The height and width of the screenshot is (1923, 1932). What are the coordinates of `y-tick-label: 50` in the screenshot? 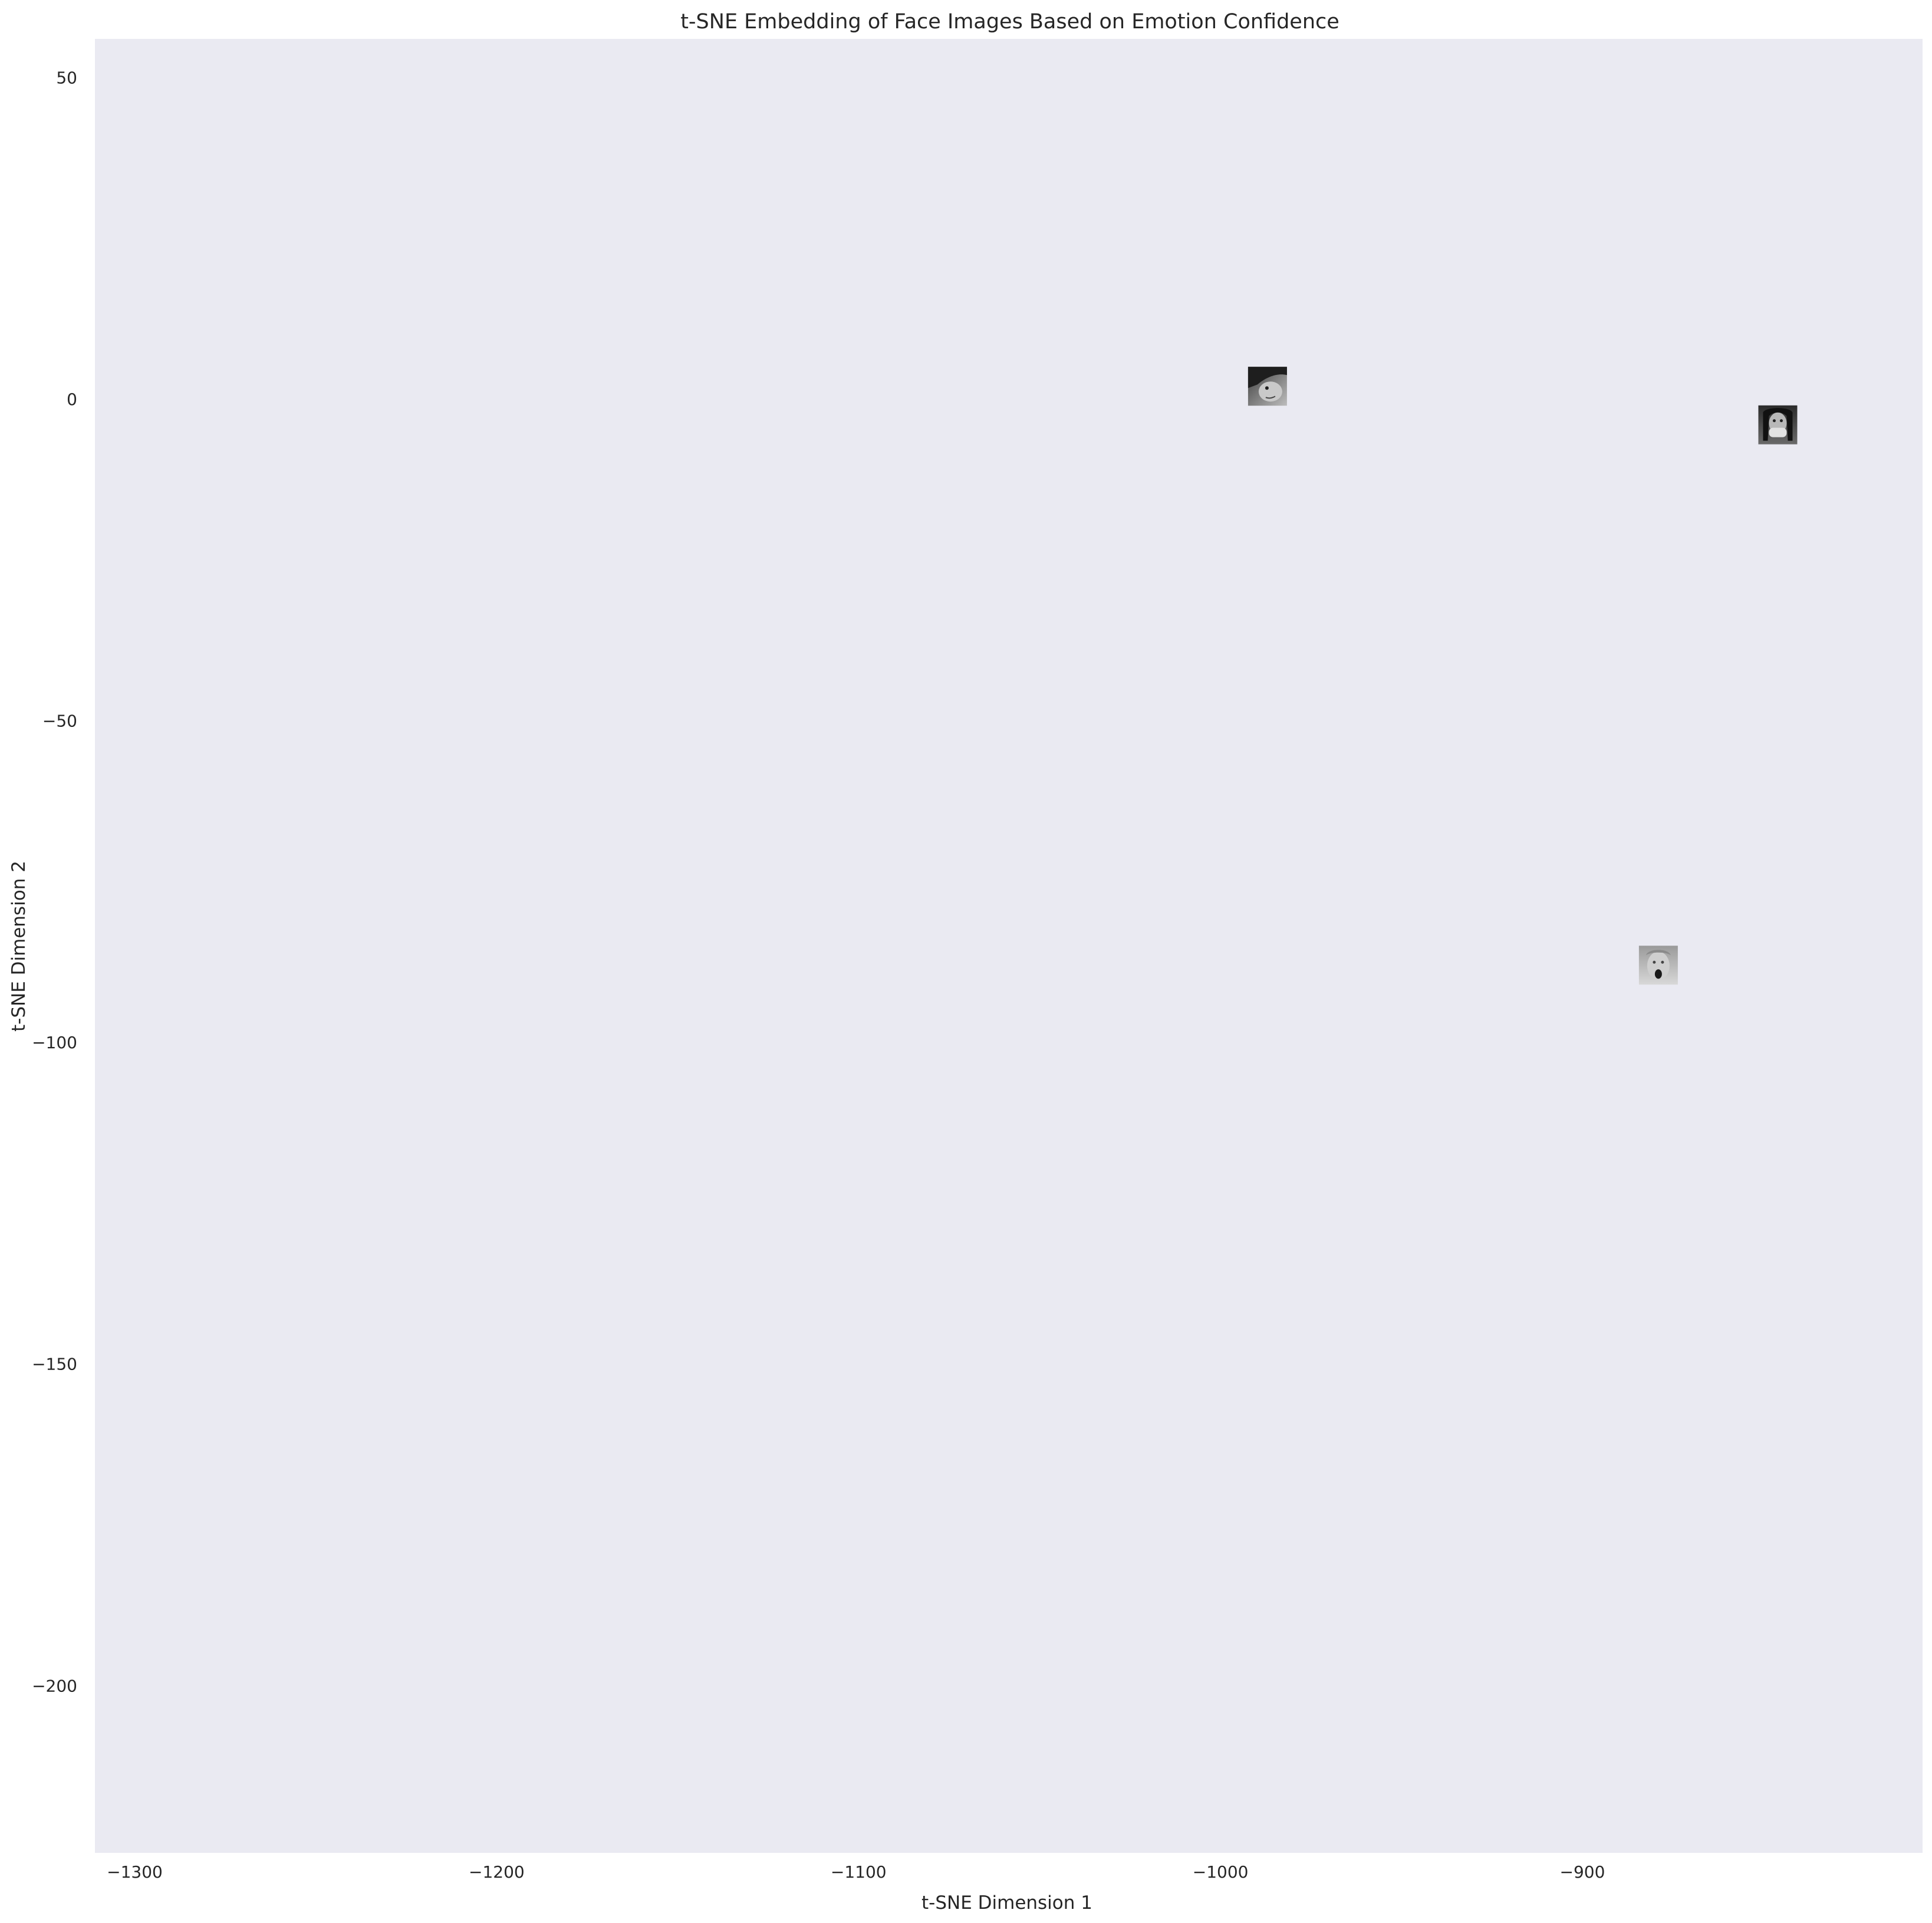 It's located at (67, 77).